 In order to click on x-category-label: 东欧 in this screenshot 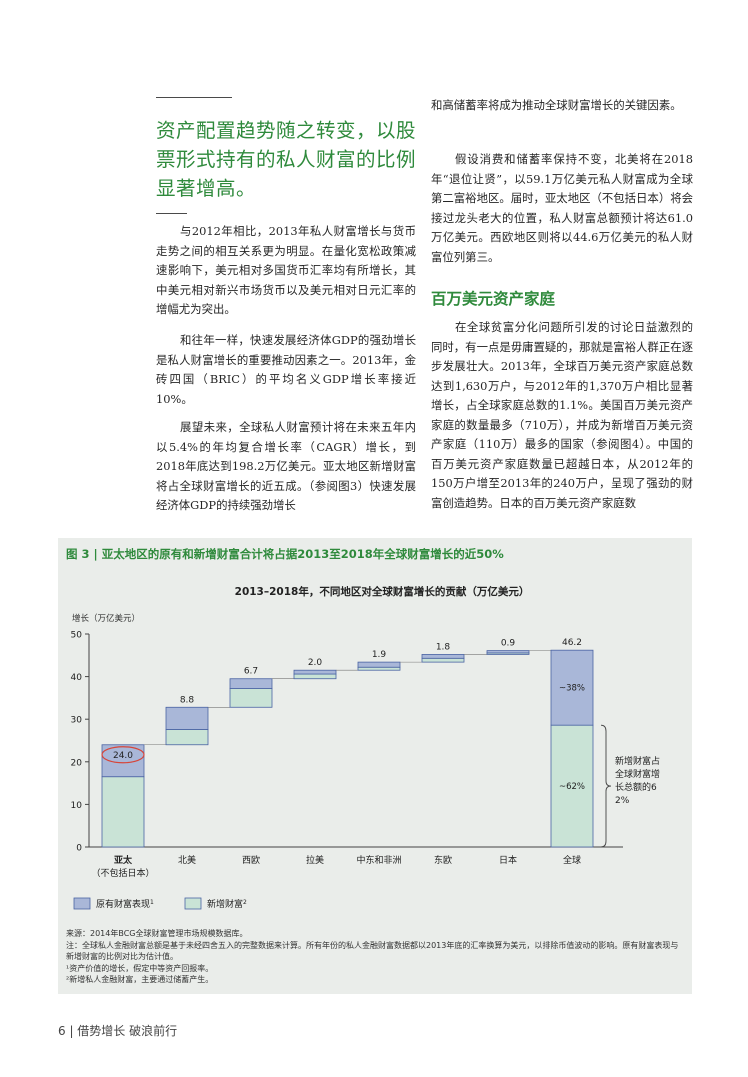, I will do `click(443, 860)`.